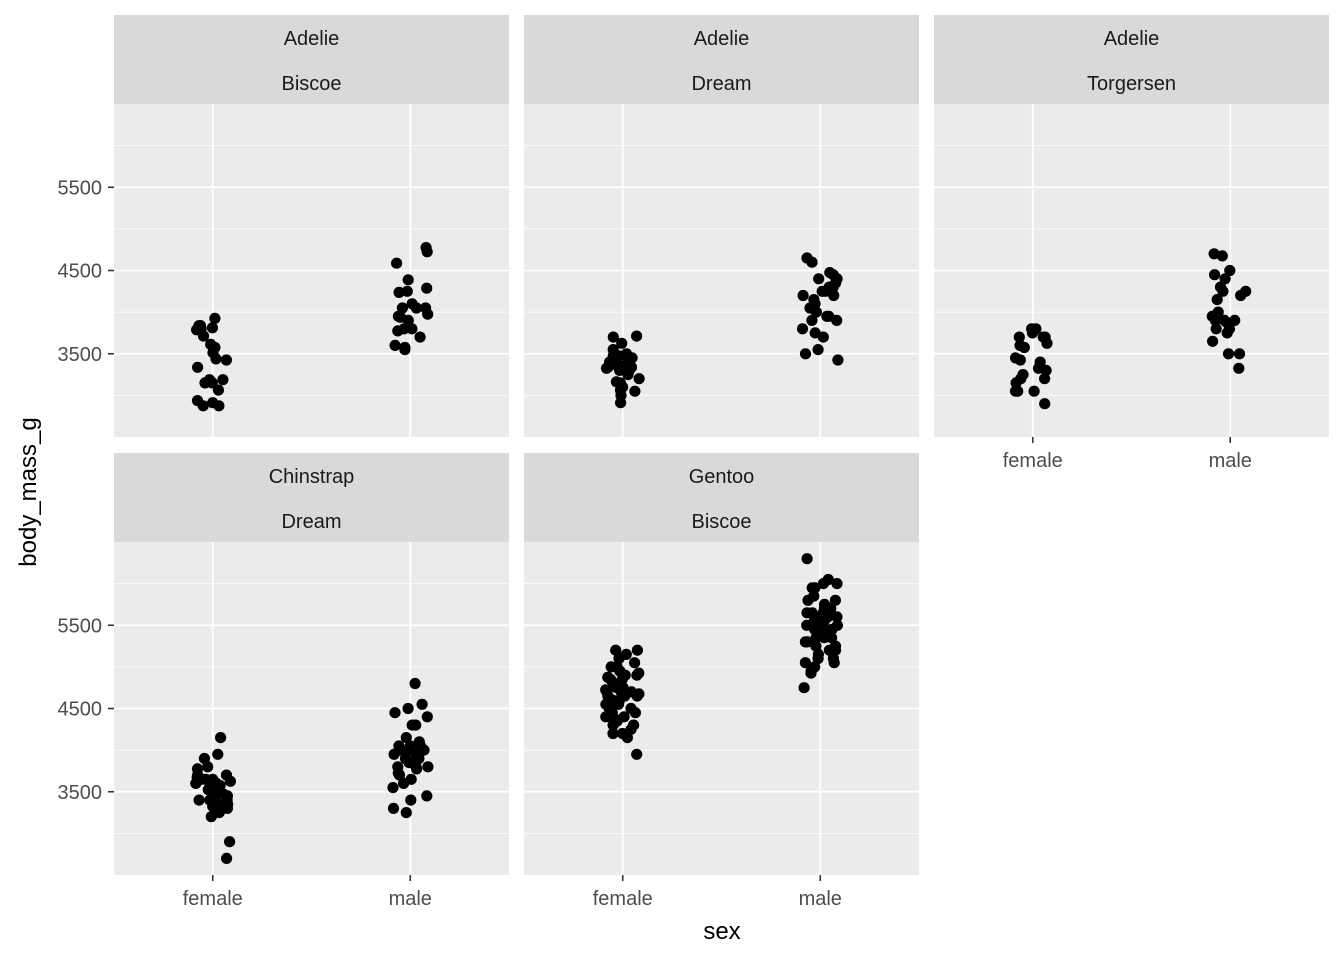  What do you see at coordinates (721, 522) in the screenshot?
I see `facet-island-label: Biscoe` at bounding box center [721, 522].